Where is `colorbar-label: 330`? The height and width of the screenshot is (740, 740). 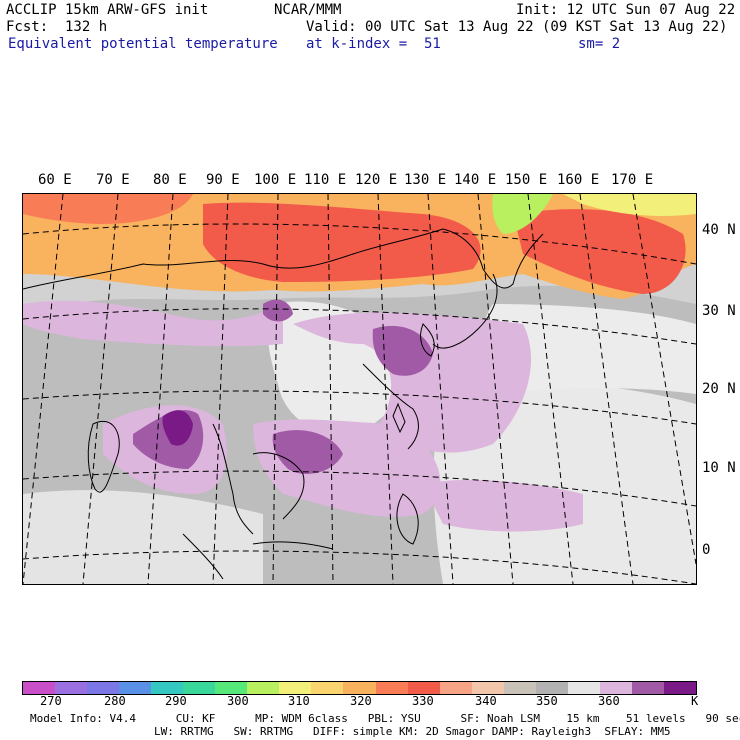 colorbar-label: 330 is located at coordinates (423, 701).